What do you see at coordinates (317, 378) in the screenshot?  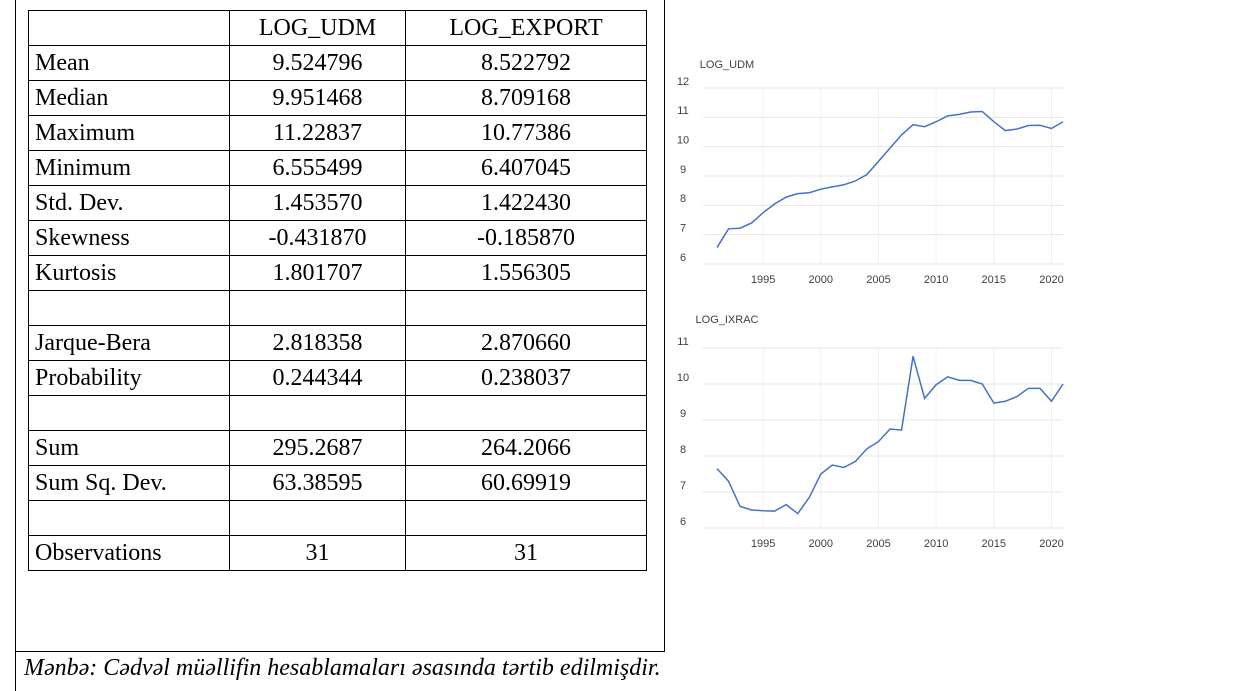 I see `cell: 0.244344` at bounding box center [317, 378].